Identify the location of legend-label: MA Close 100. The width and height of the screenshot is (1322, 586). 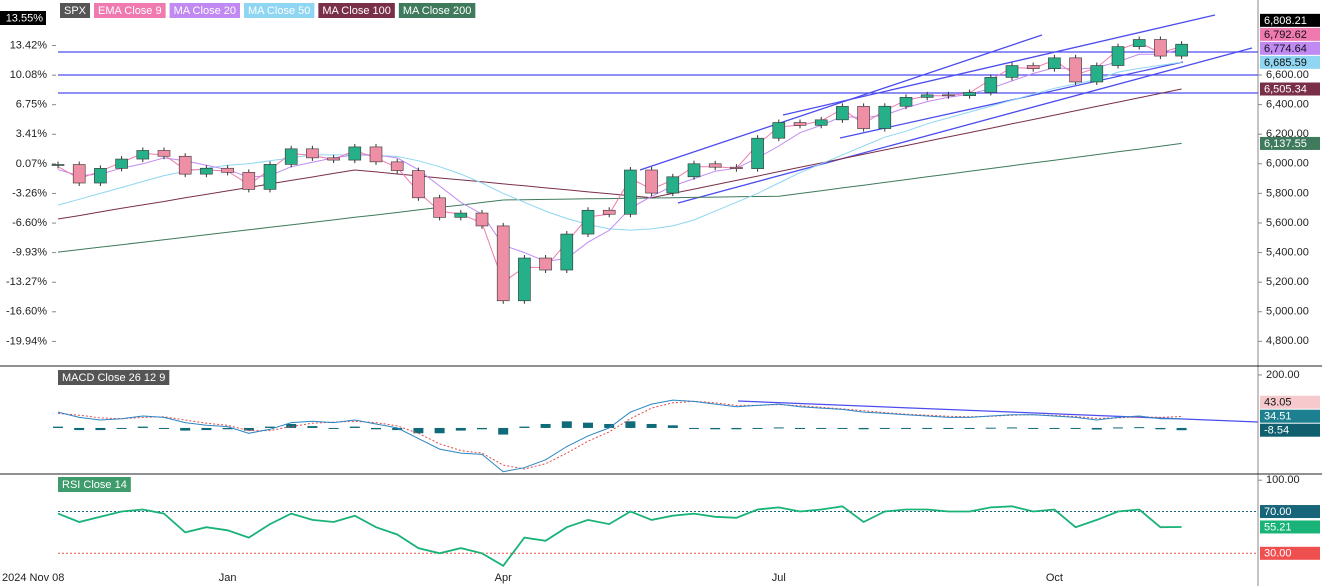
(356, 11).